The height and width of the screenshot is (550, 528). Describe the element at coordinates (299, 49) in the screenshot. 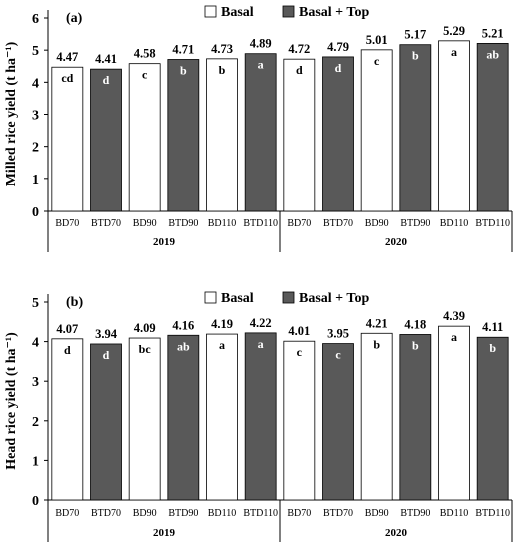

I see `bar-value-label: 4.72` at that location.